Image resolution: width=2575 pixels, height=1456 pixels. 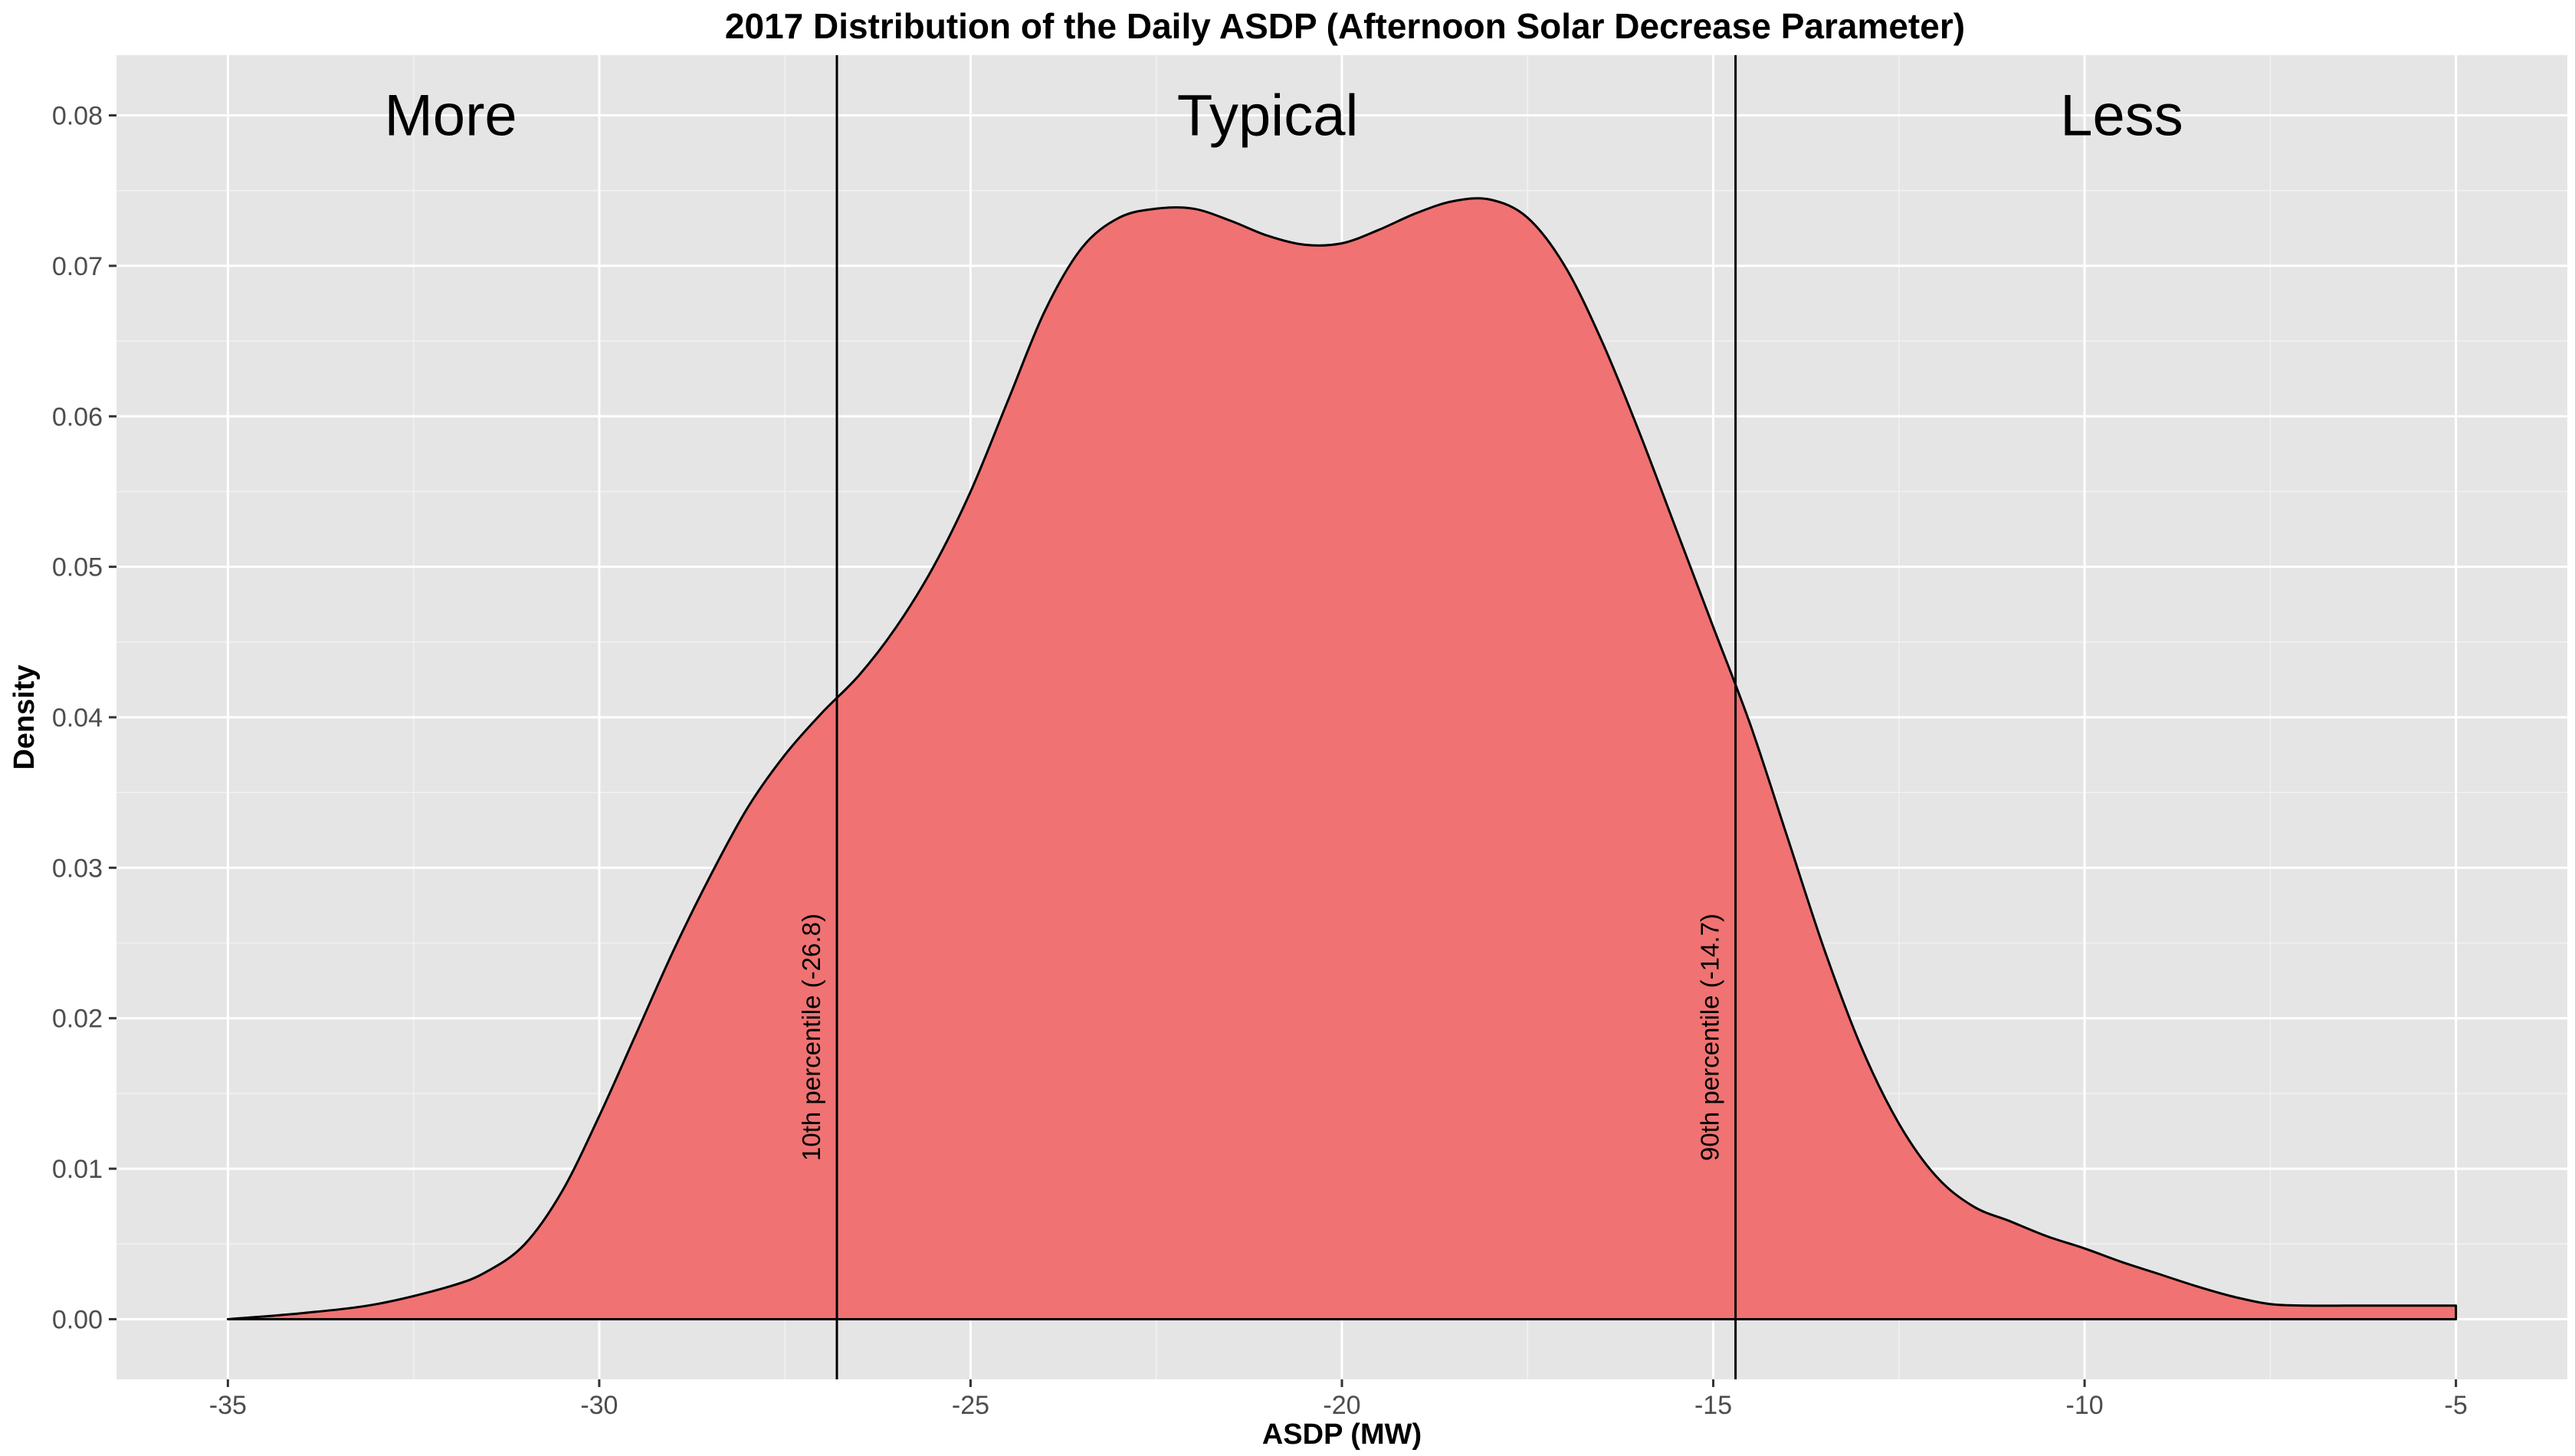 What do you see at coordinates (2121, 116) in the screenshot?
I see `region-label: Less` at bounding box center [2121, 116].